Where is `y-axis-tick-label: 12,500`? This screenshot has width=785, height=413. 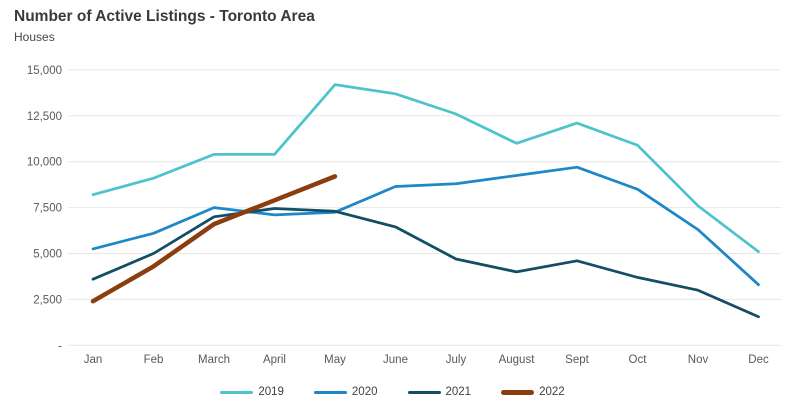 y-axis-tick-label: 12,500 is located at coordinates (44, 117).